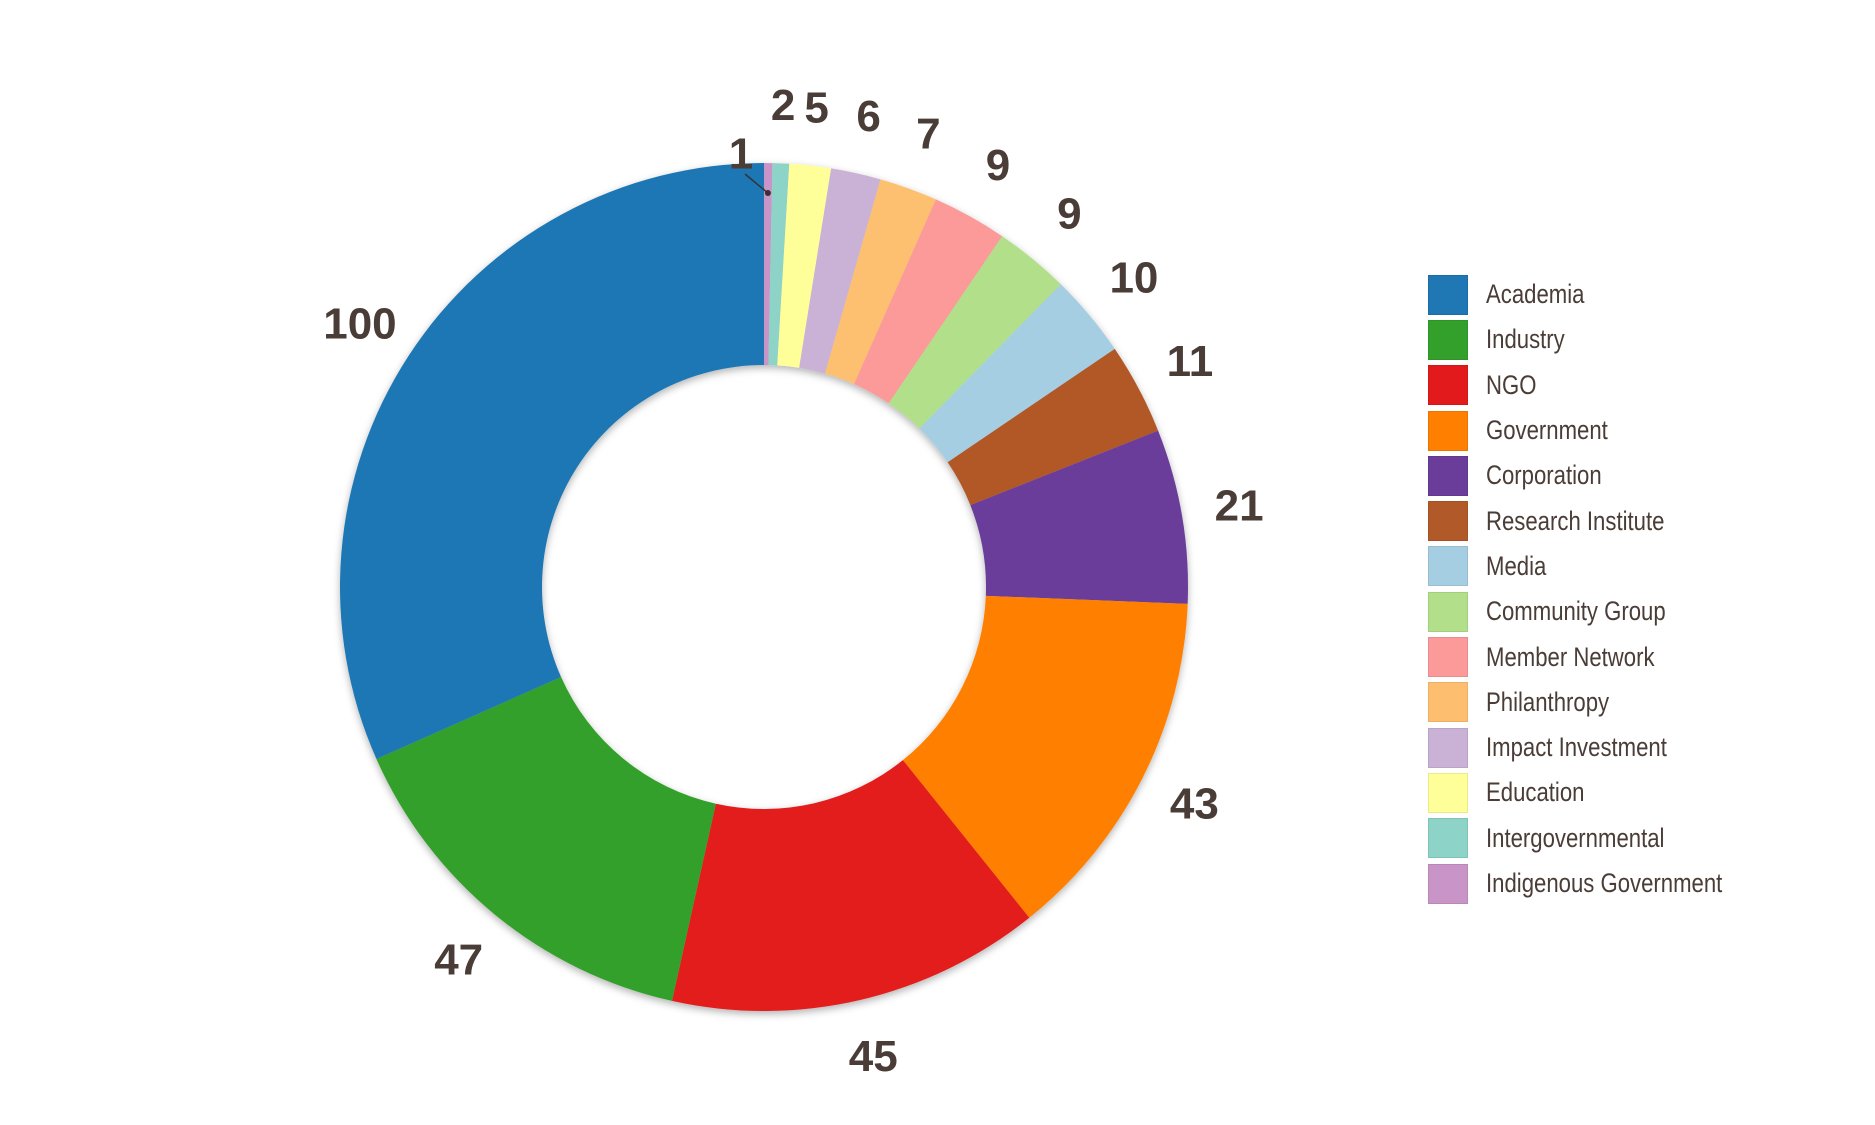  I want to click on legend-item-government: Government, so click(1601, 430).